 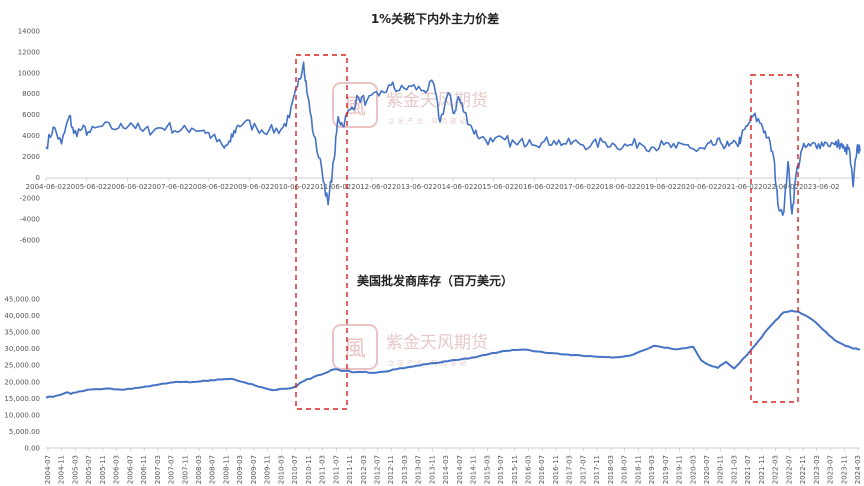 What do you see at coordinates (355, 349) in the screenshot?
I see `watermark-logo-glyph: 風` at bounding box center [355, 349].